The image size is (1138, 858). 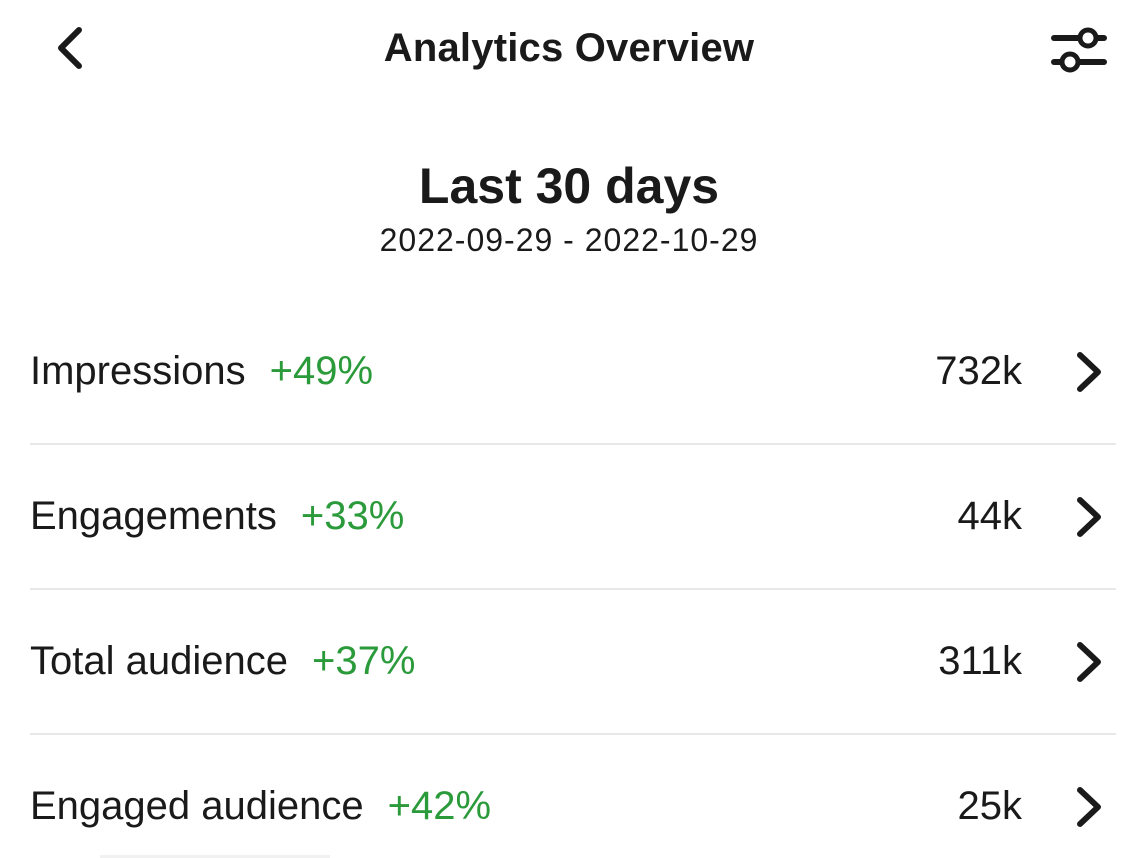 What do you see at coordinates (978, 371) in the screenshot?
I see `metric-value: 732k` at bounding box center [978, 371].